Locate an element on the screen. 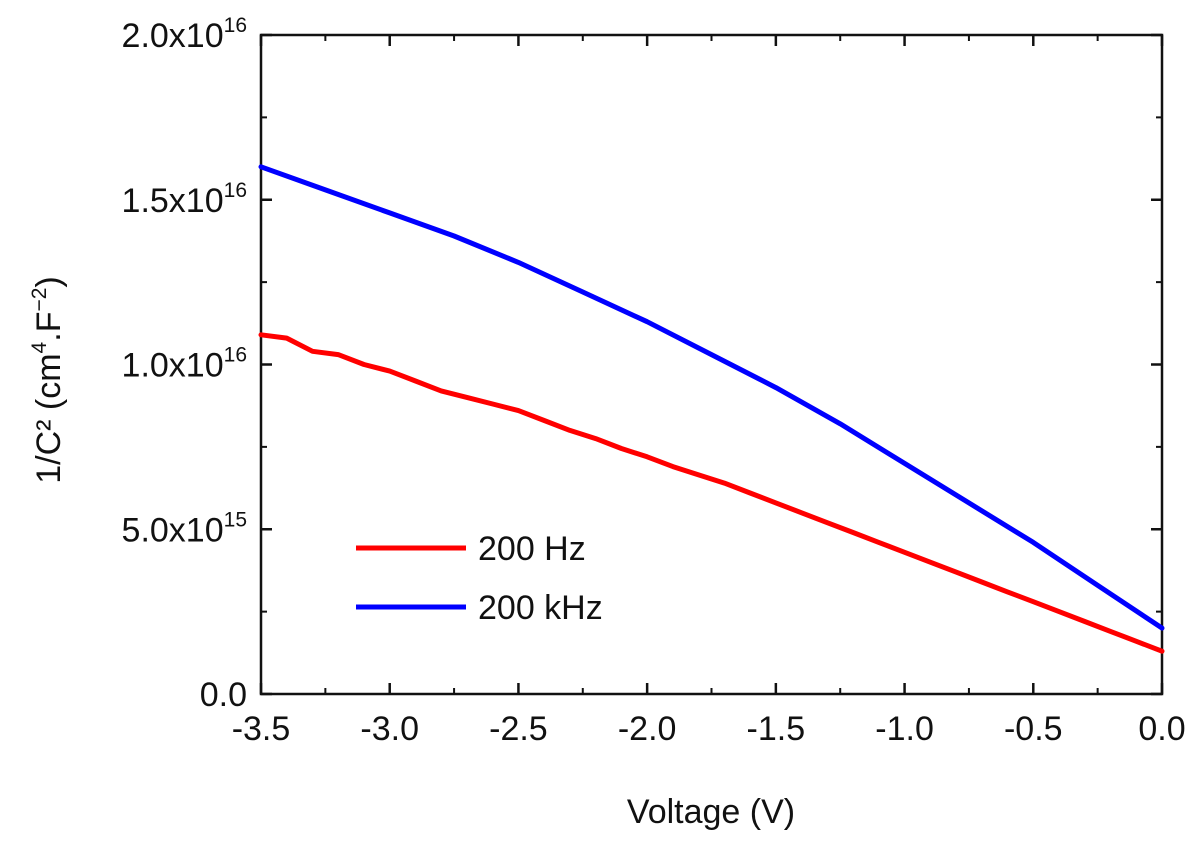 Image resolution: width=1200 pixels, height=841 pixels. y-tick-label-mantissa: 5.0x10 is located at coordinates (173, 530).